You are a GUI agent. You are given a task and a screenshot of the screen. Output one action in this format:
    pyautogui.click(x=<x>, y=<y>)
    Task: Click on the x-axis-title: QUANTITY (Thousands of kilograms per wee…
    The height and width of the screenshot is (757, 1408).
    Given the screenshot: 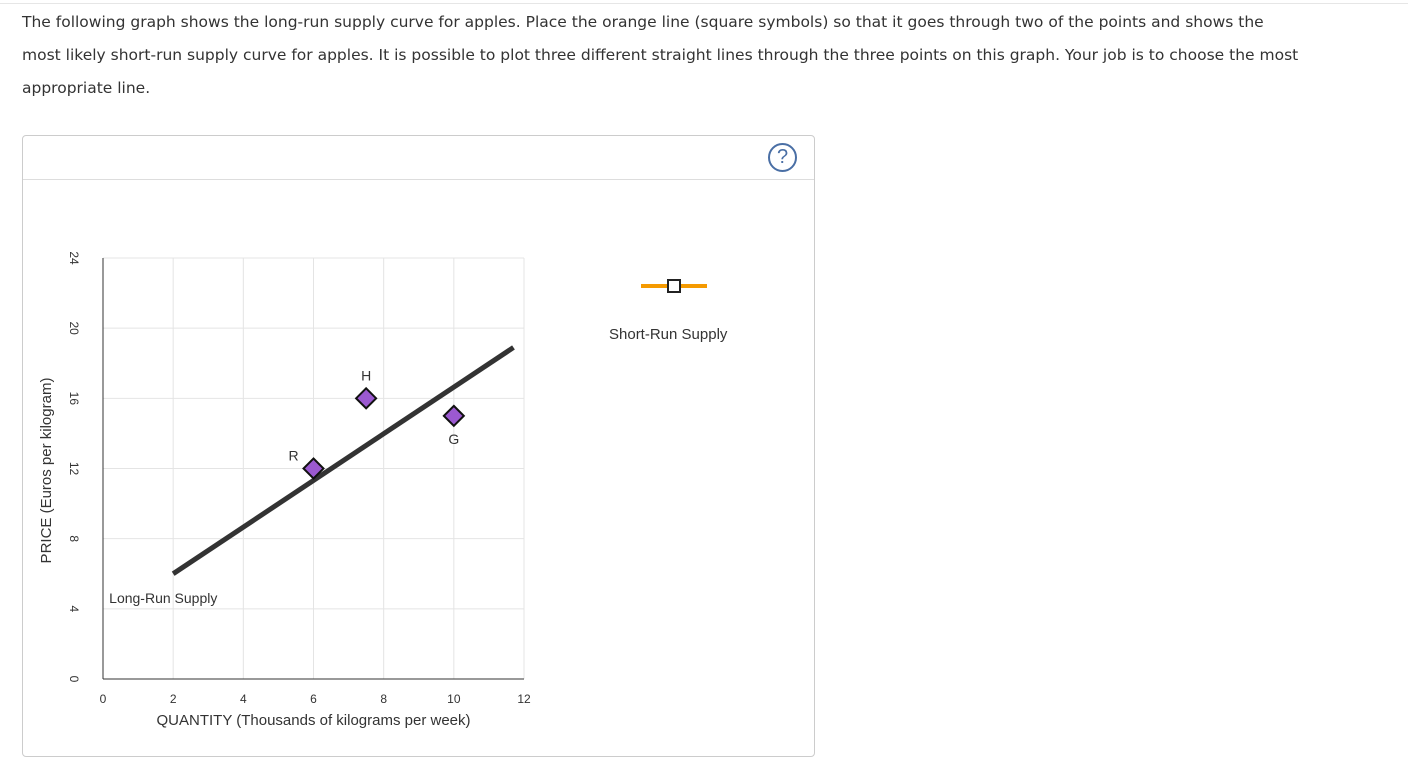 What is the action you would take?
    pyautogui.click(x=314, y=720)
    